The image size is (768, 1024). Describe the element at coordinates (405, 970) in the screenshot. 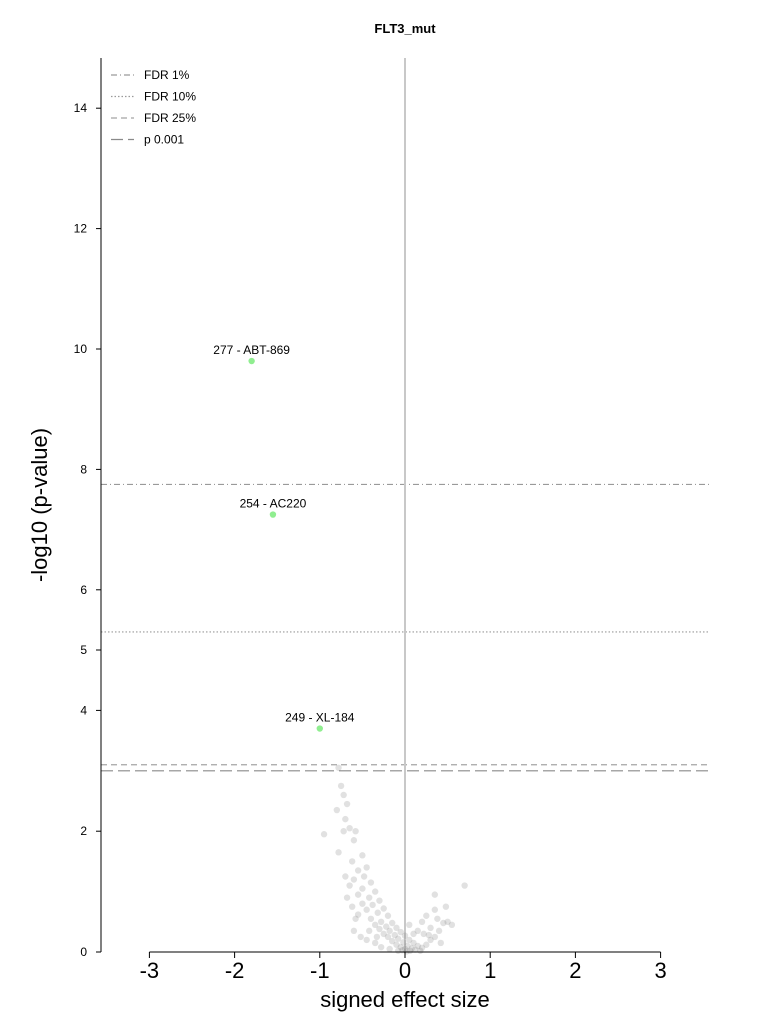

I see `x-tick-label: 0` at that location.